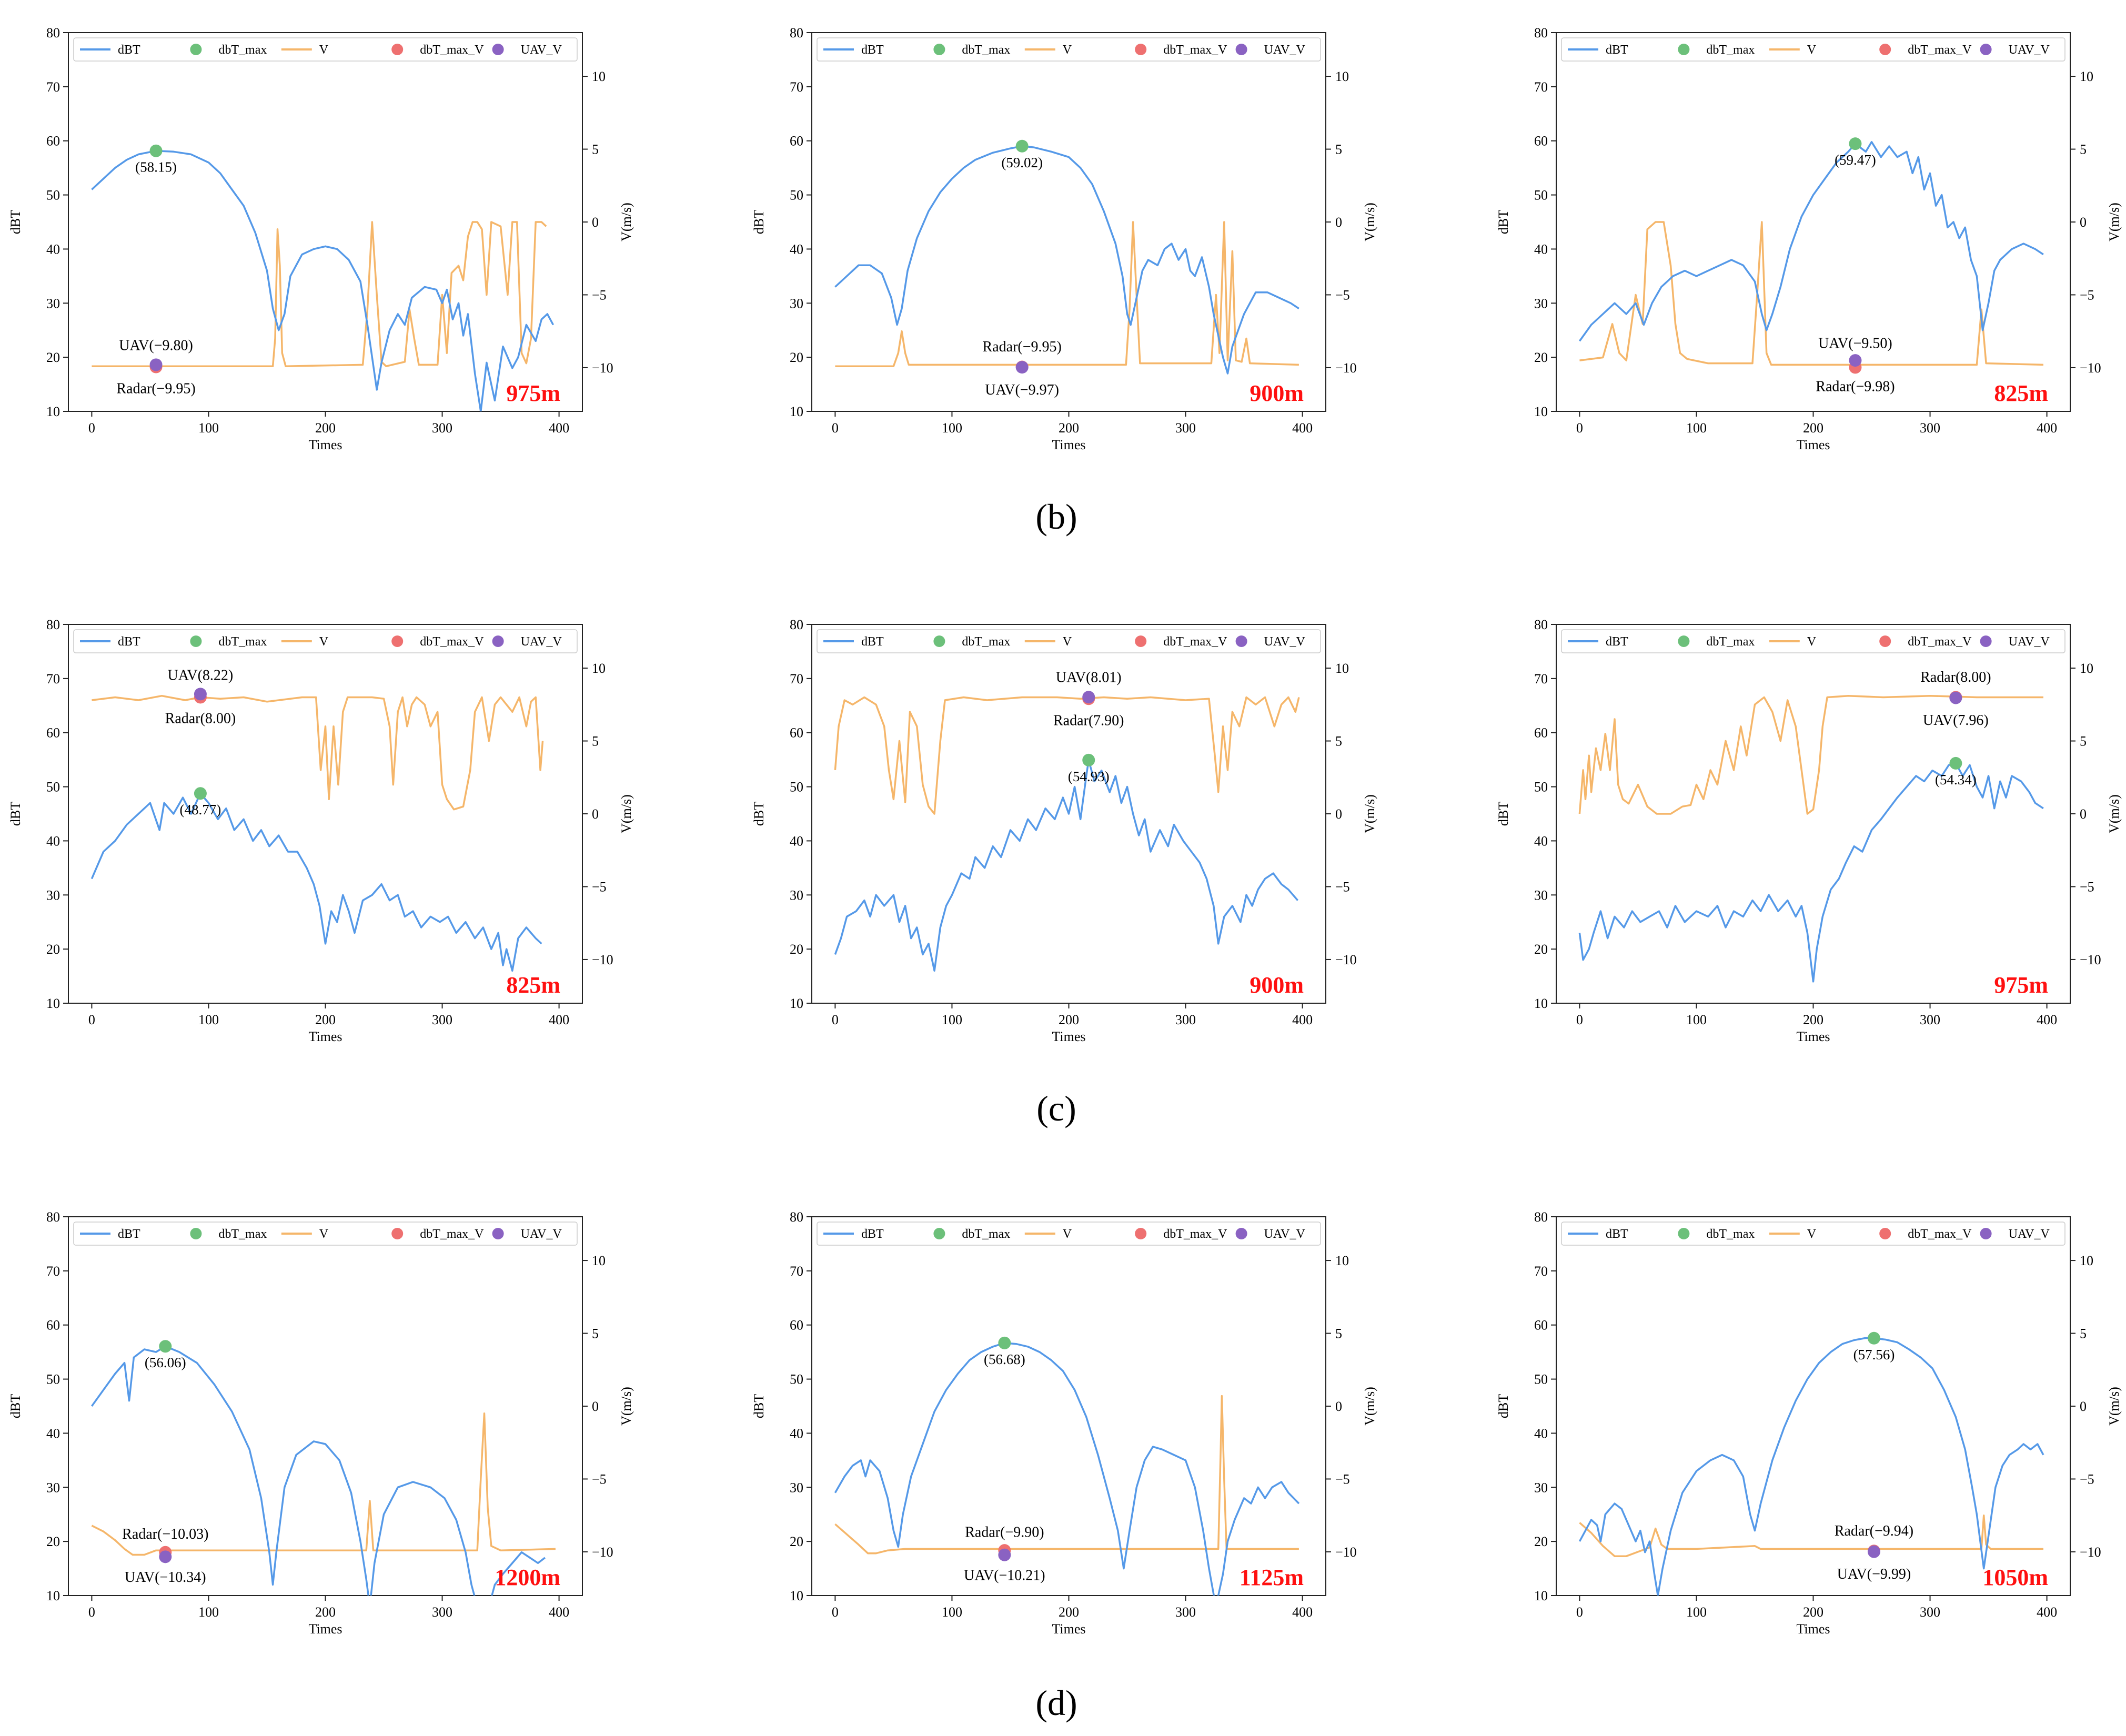 The height and width of the screenshot is (1736, 2126). What do you see at coordinates (1056, 517) in the screenshot?
I see `caption-b: (b)` at bounding box center [1056, 517].